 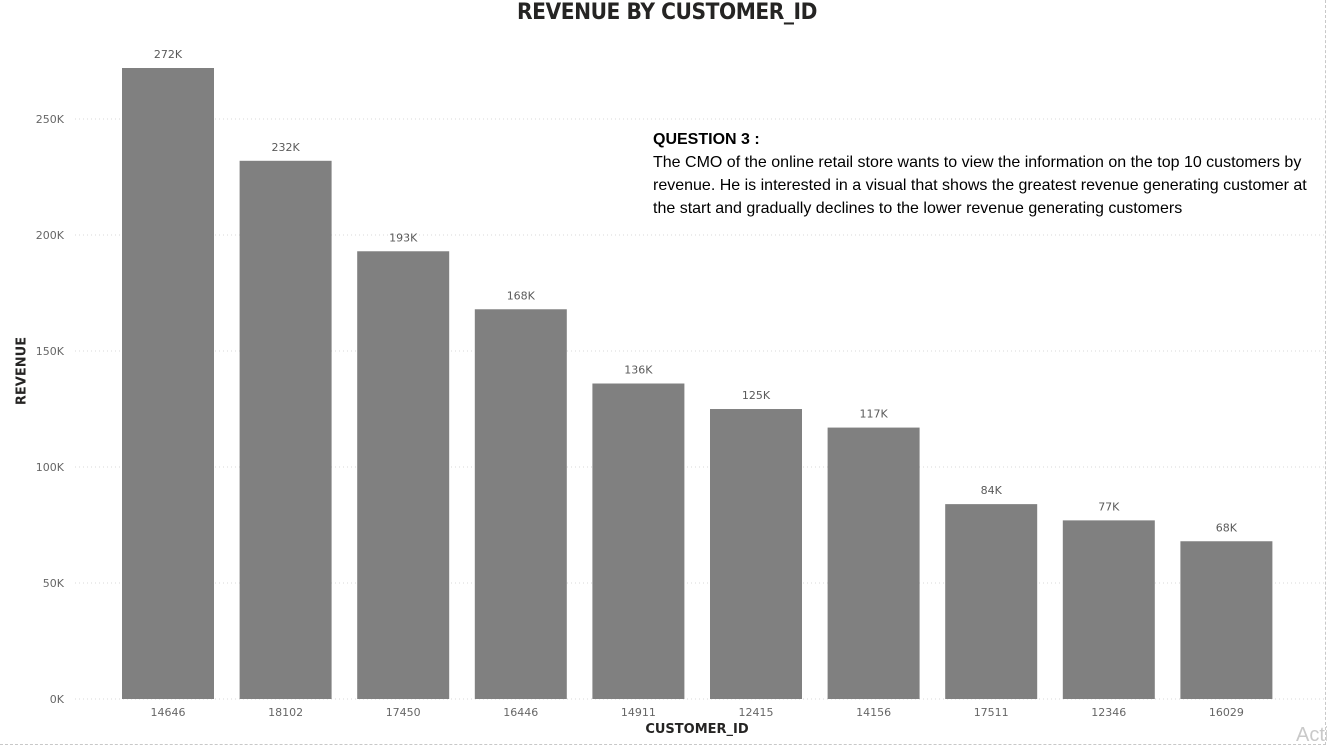 I want to click on data-label: 168K, so click(x=521, y=295).